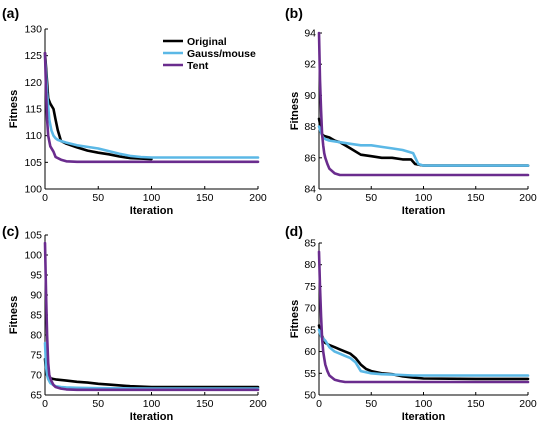 This screenshot has width=550, height=424. I want to click on panel-label: (c), so click(10, 231).